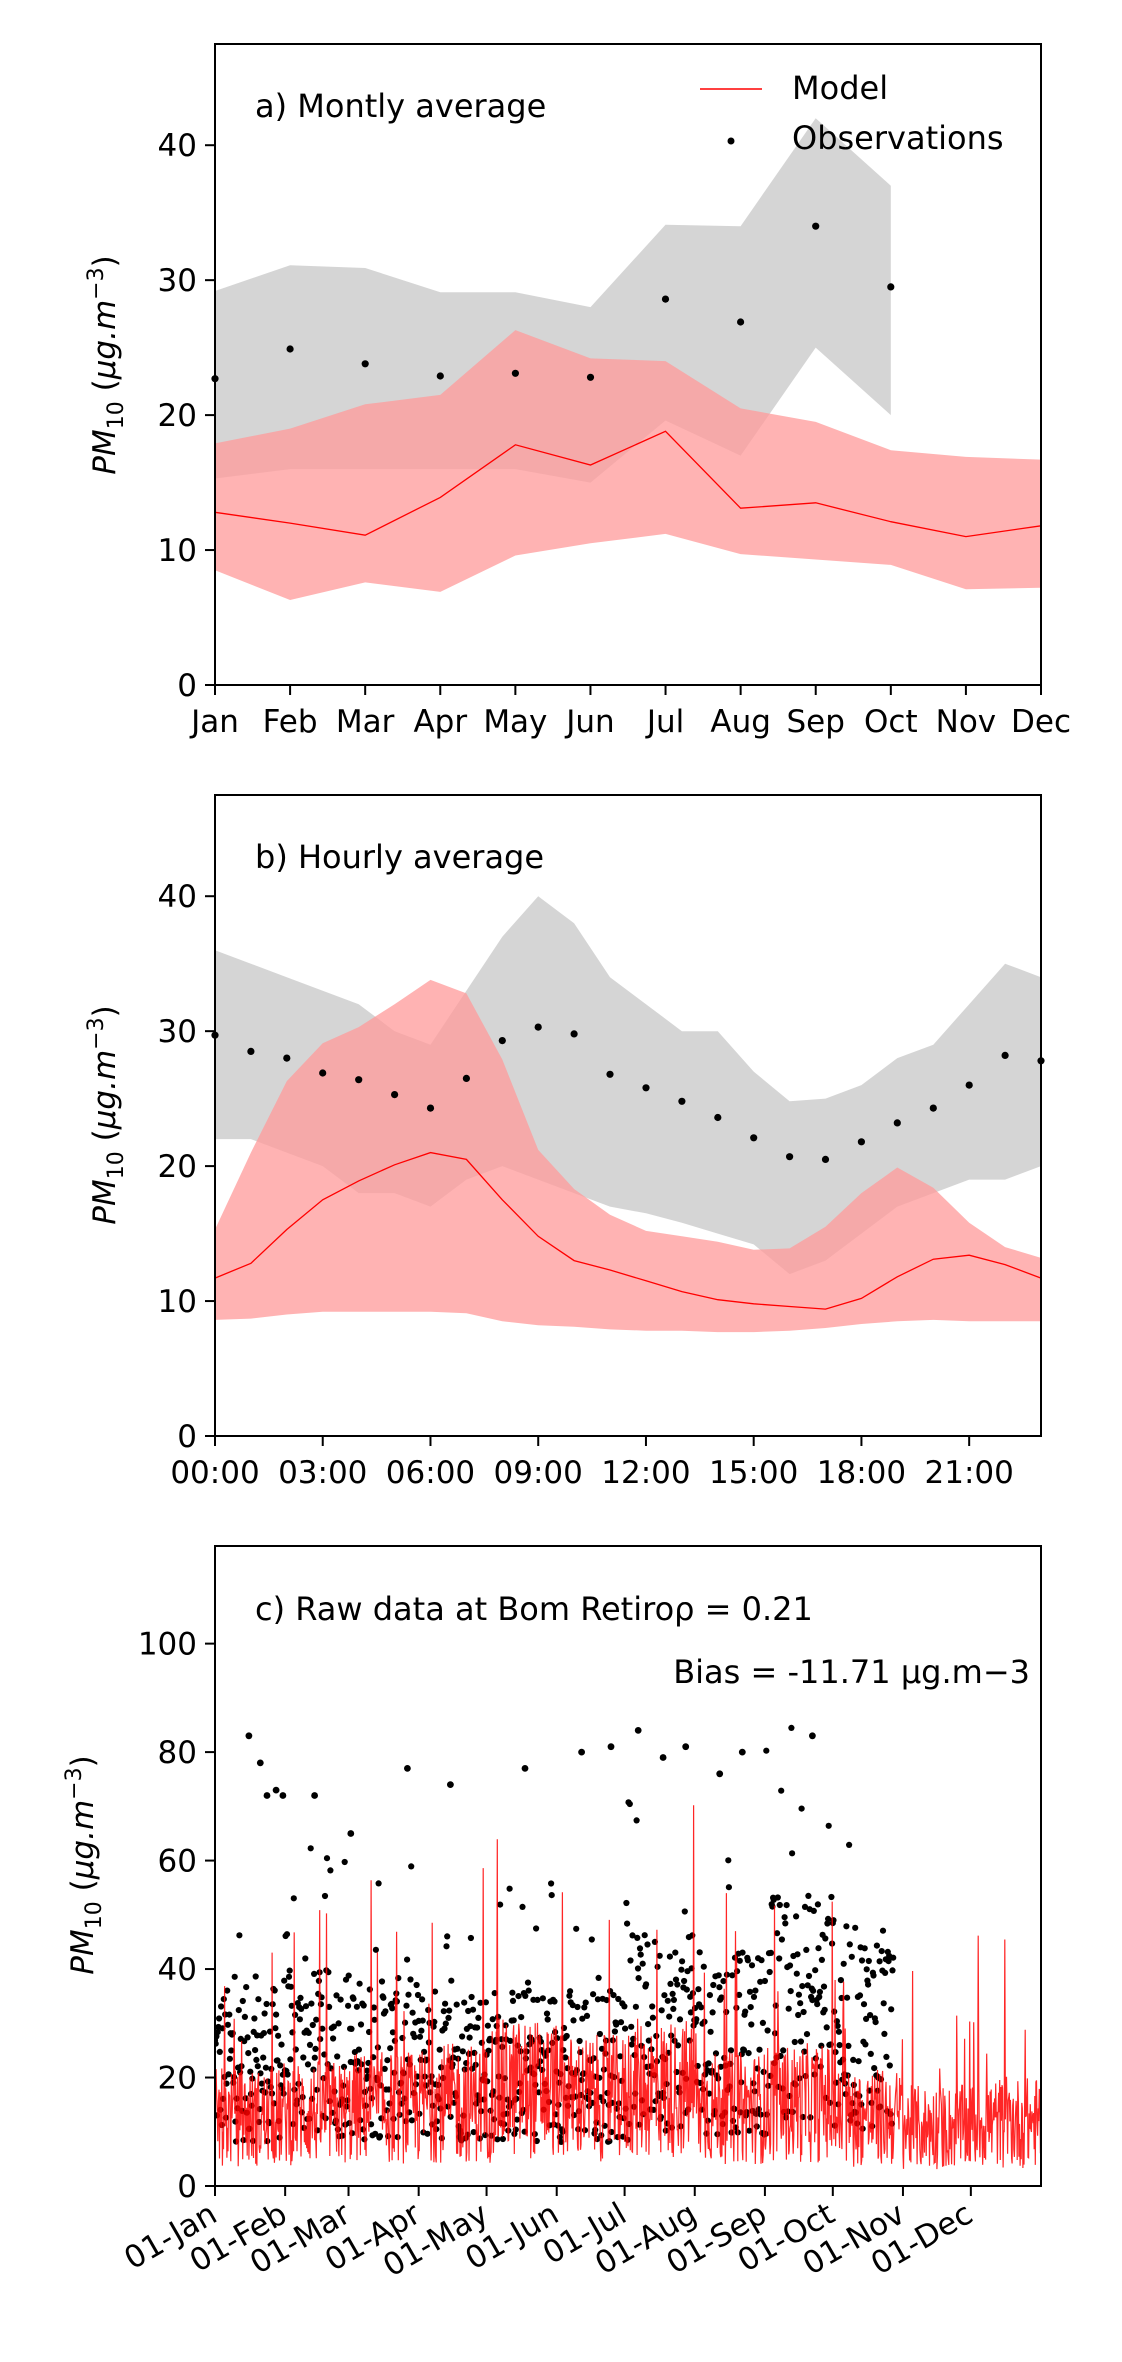  Describe the element at coordinates (731, 141) in the screenshot. I see `legend-observations-swatch` at that location.